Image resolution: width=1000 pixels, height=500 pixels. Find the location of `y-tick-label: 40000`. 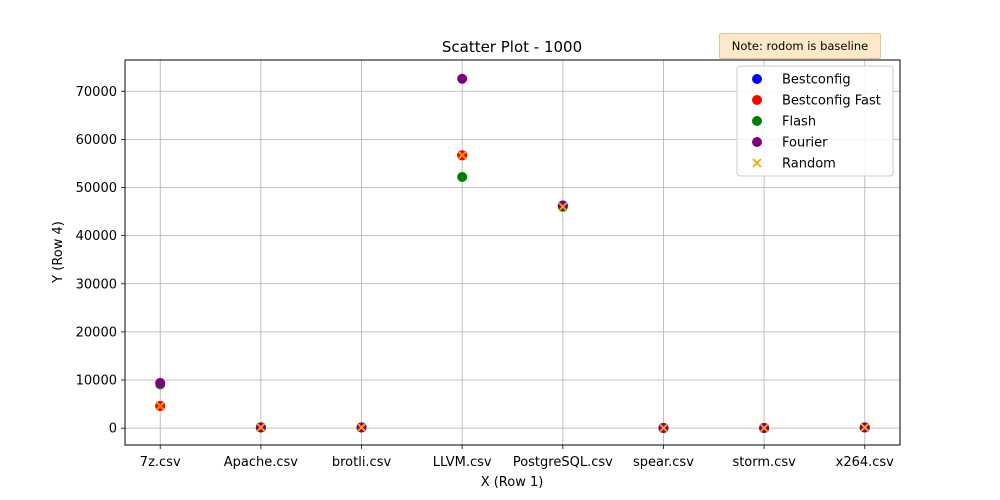

y-tick-label: 40000 is located at coordinates (96, 236).